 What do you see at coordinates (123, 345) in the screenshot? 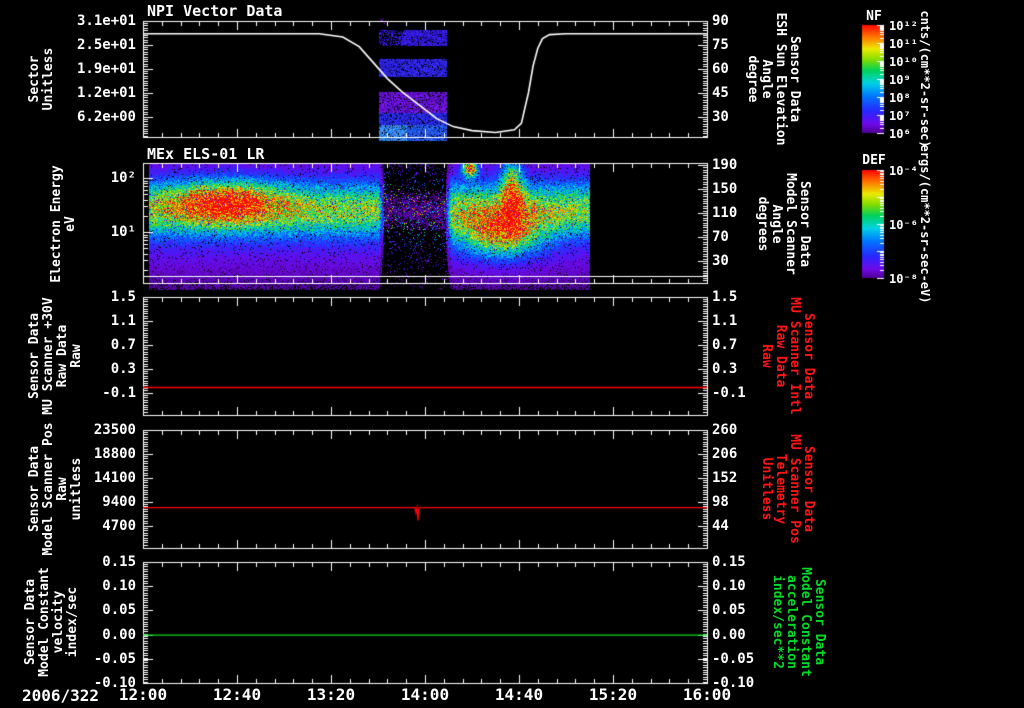
I see `panel3-left-tick-label: 0.7` at bounding box center [123, 345].